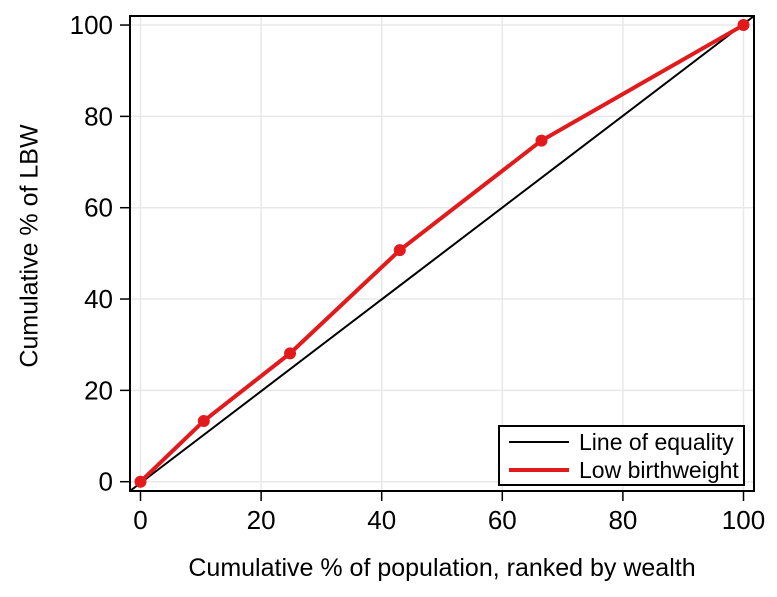  What do you see at coordinates (91, 25) in the screenshot?
I see `y-tick-label: 100` at bounding box center [91, 25].